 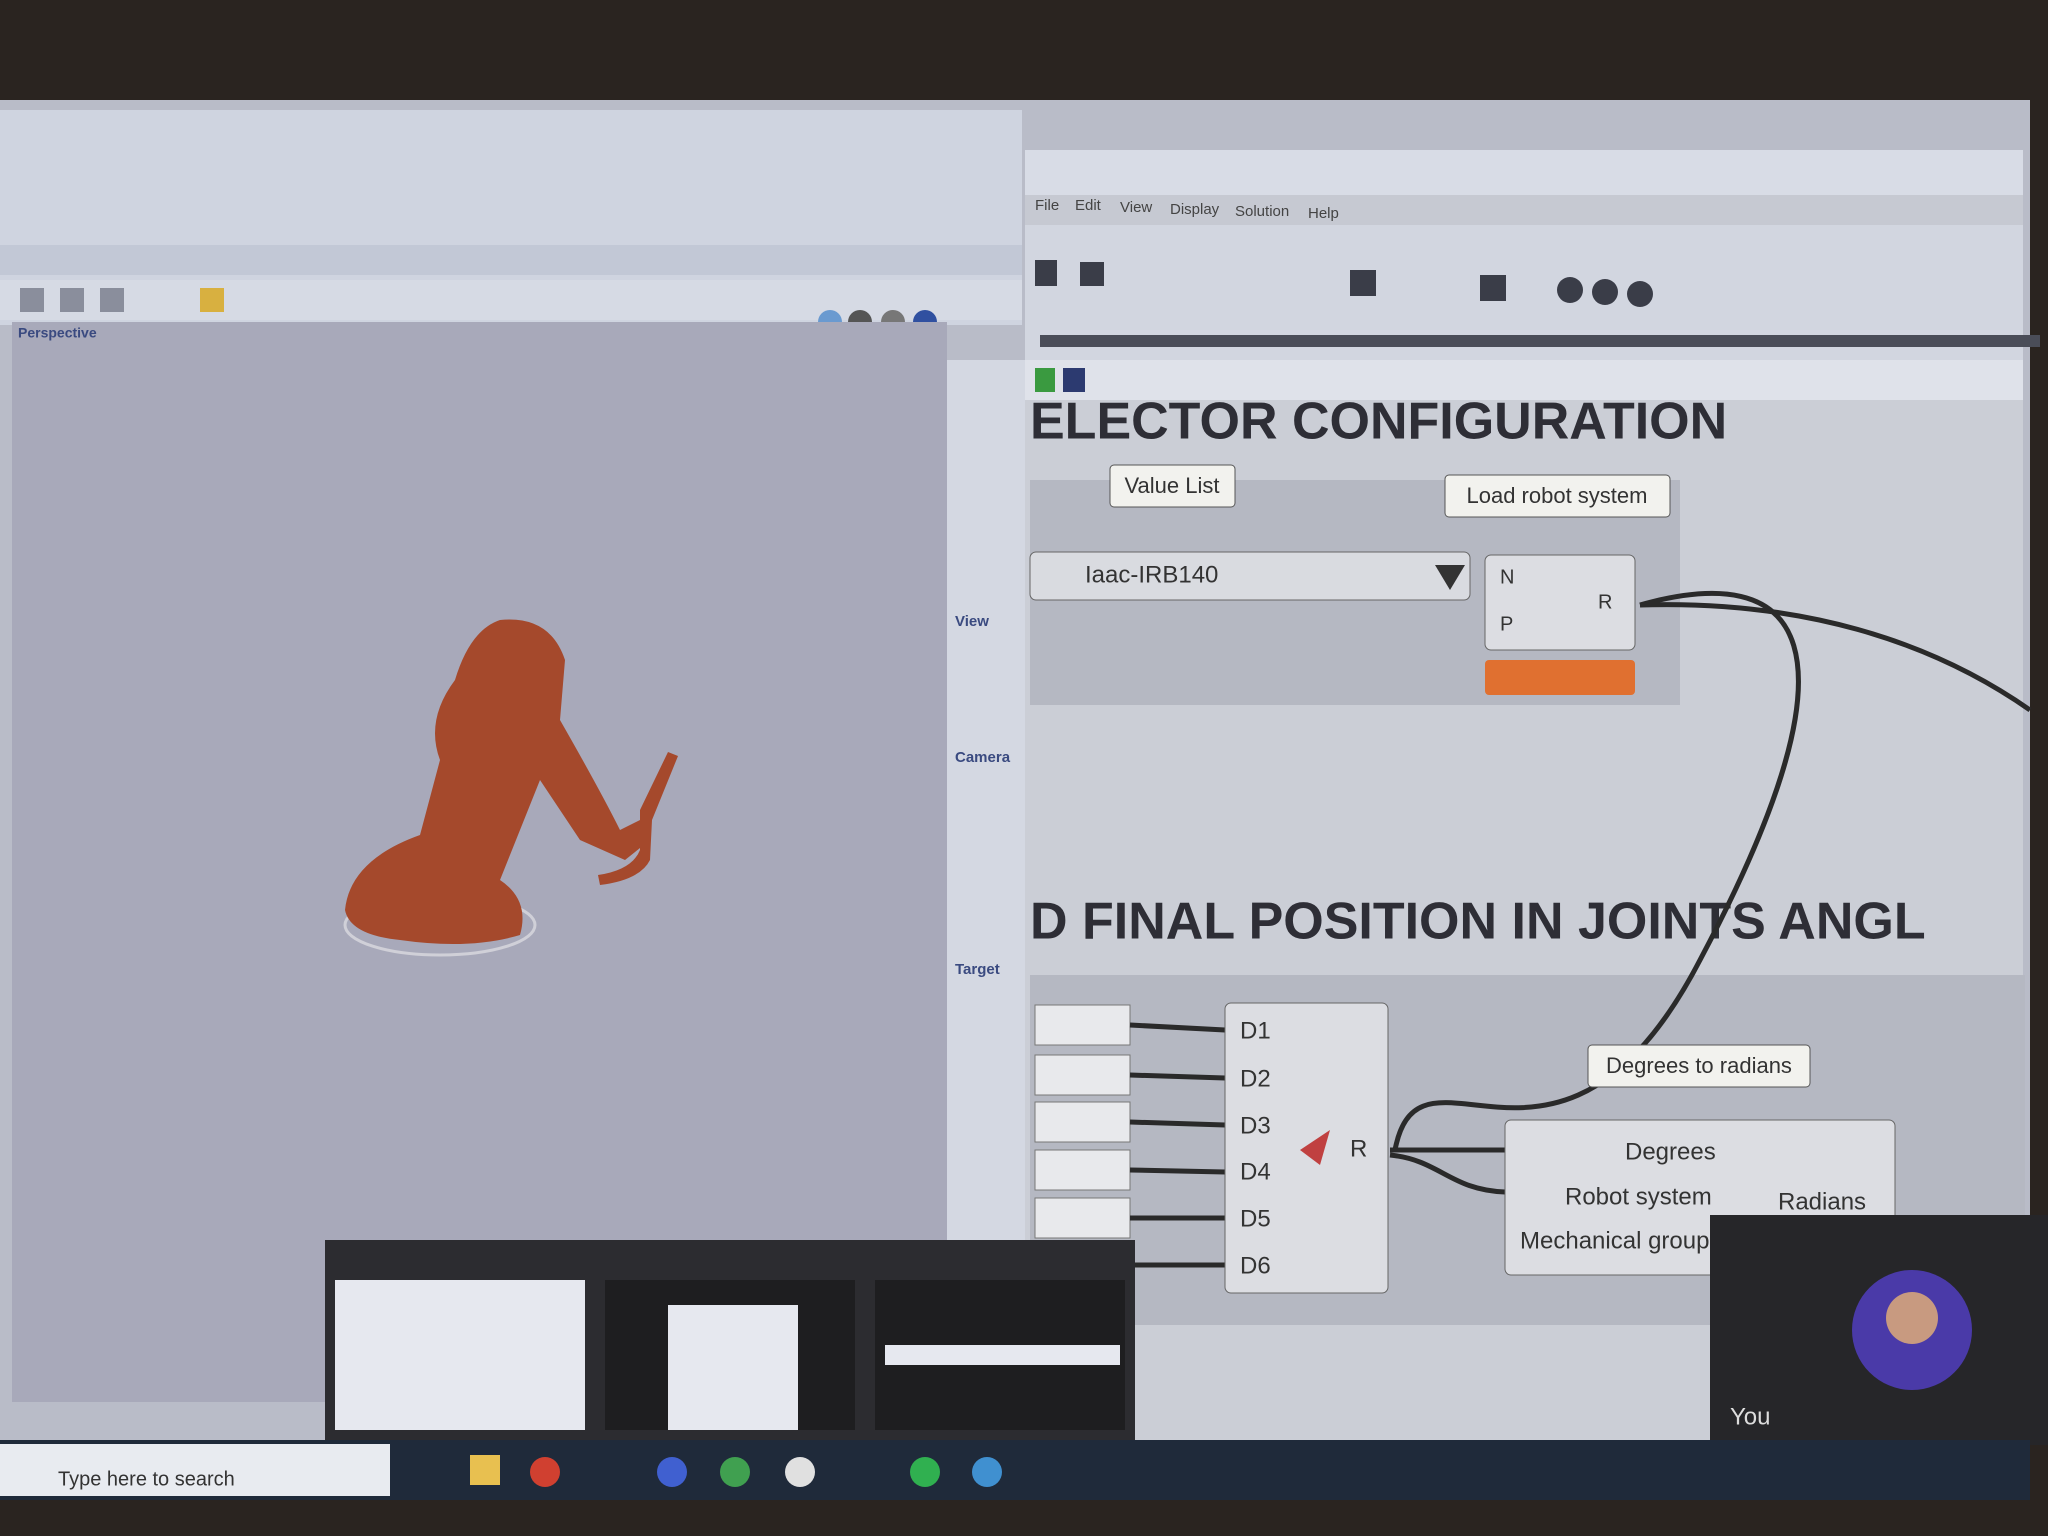 I want to click on panel-section: View, so click(x=972, y=621).